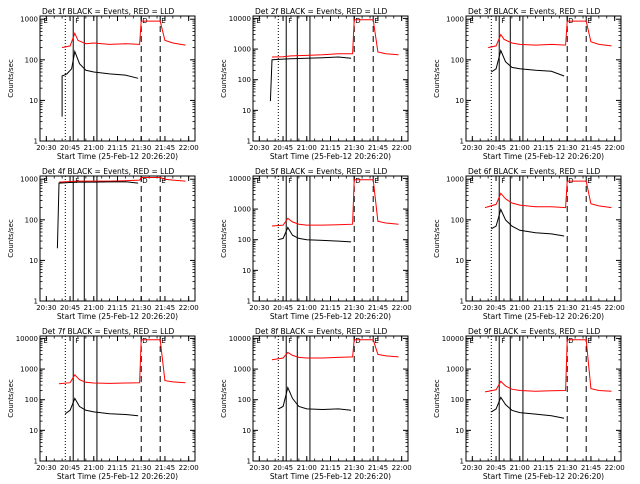  I want to click on panel-title: Det 3f BLACK = Events, RED = LLD, so click(534, 11).